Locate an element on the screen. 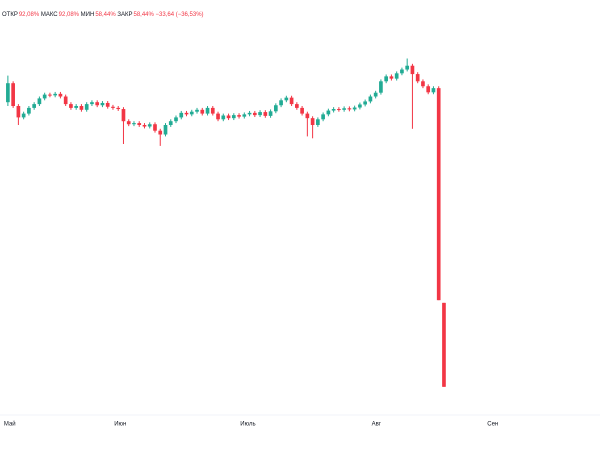  x-tick-label: Июль is located at coordinates (247, 425).